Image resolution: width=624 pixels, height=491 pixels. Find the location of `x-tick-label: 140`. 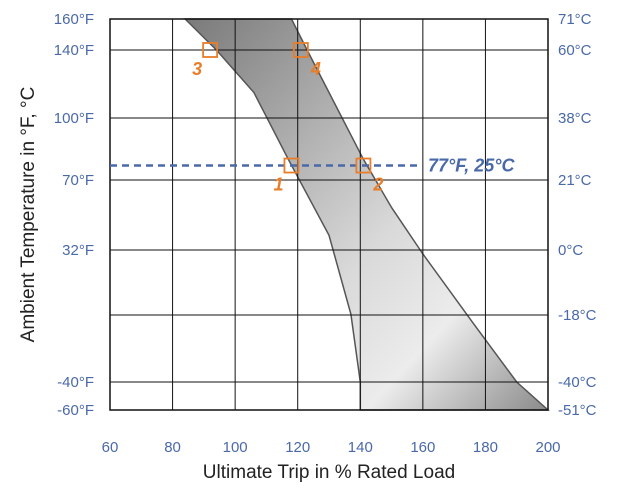

x-tick-label: 140 is located at coordinates (360, 447).